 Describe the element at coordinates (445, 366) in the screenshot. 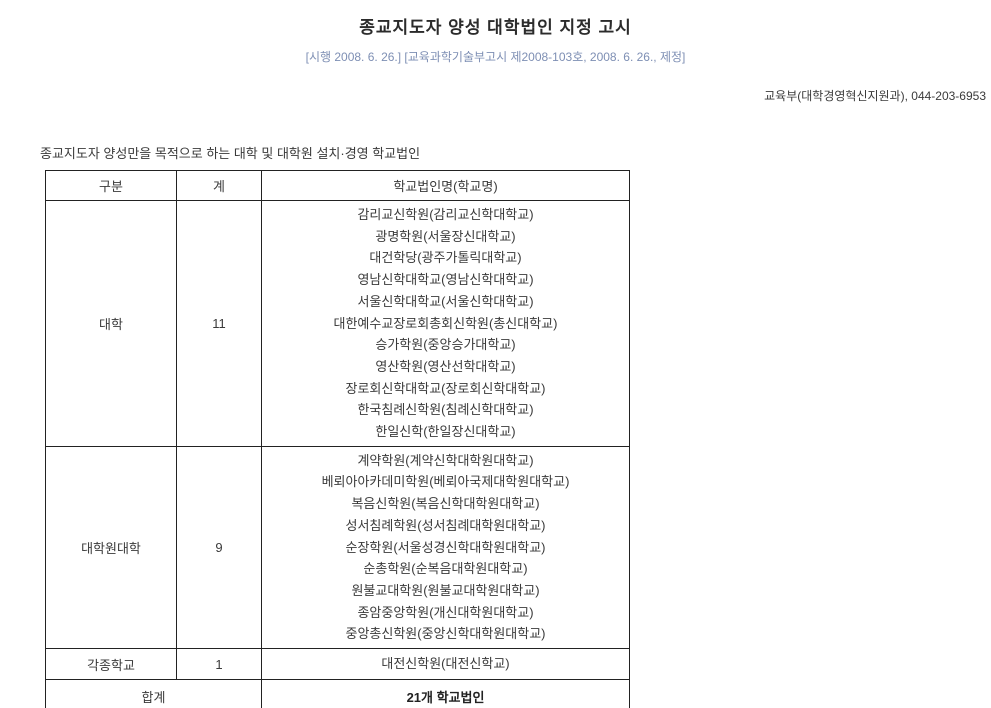

I see `school-name: 영산학원(영산선학대학교)` at that location.